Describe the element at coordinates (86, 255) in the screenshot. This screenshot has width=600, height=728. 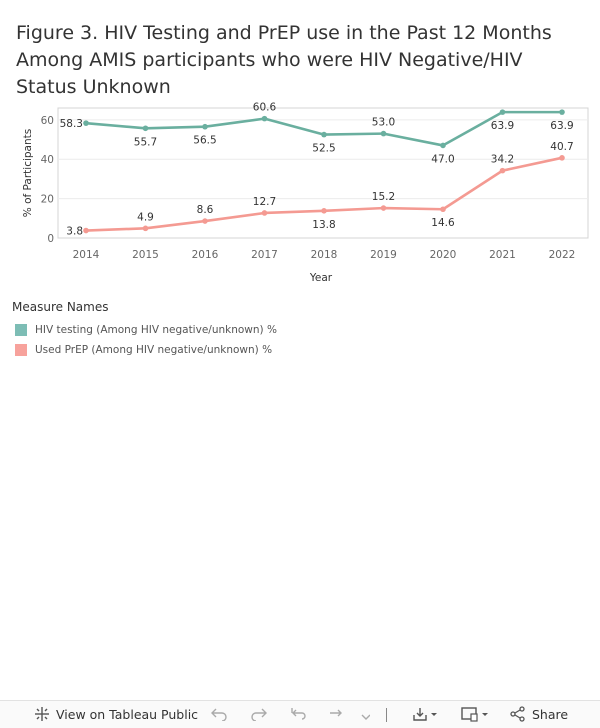
I see `x-tick-label: 2014` at that location.